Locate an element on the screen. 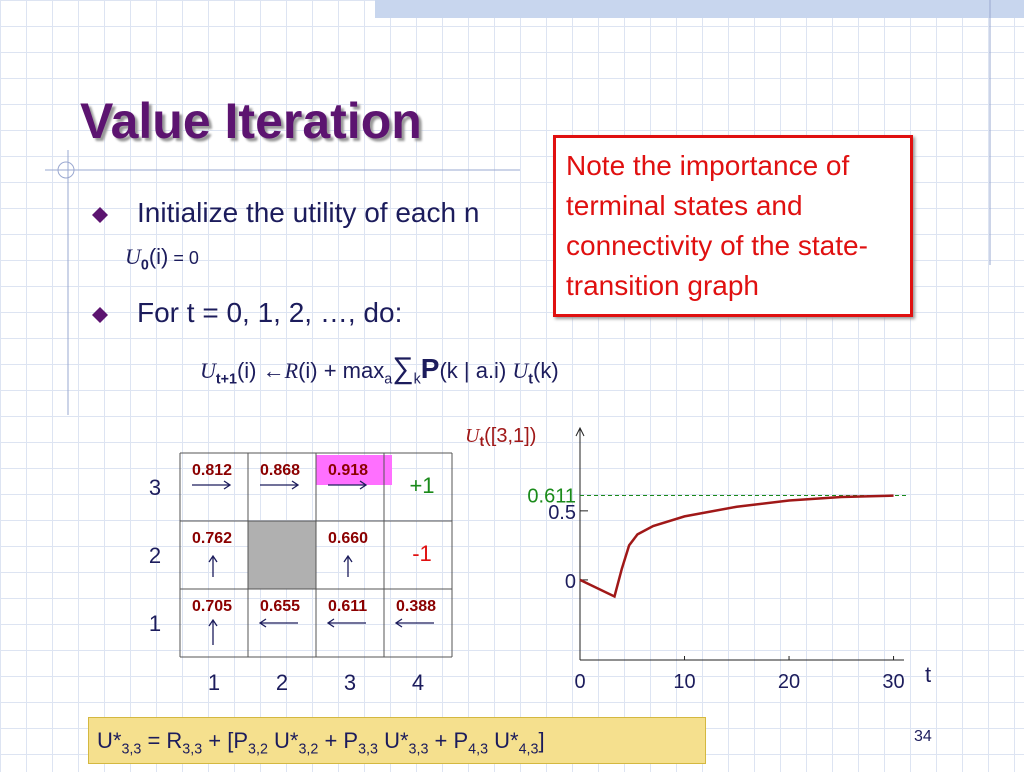 This screenshot has width=1024, height=772. arrow-up is located at coordinates (280, 599).